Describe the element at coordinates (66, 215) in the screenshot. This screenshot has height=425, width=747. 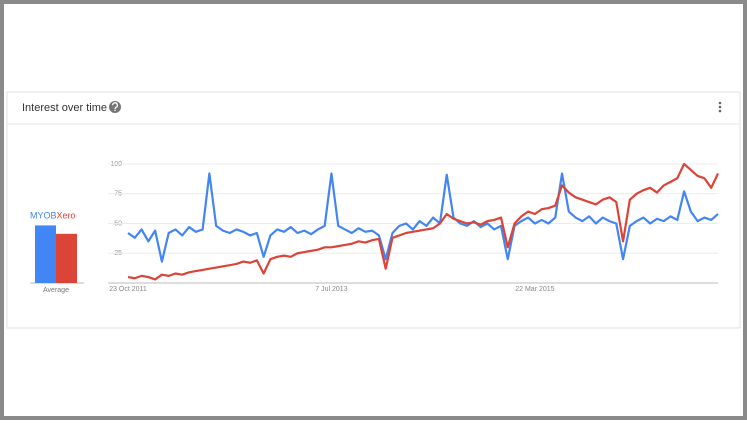
I see `legend-entry: Xero` at that location.